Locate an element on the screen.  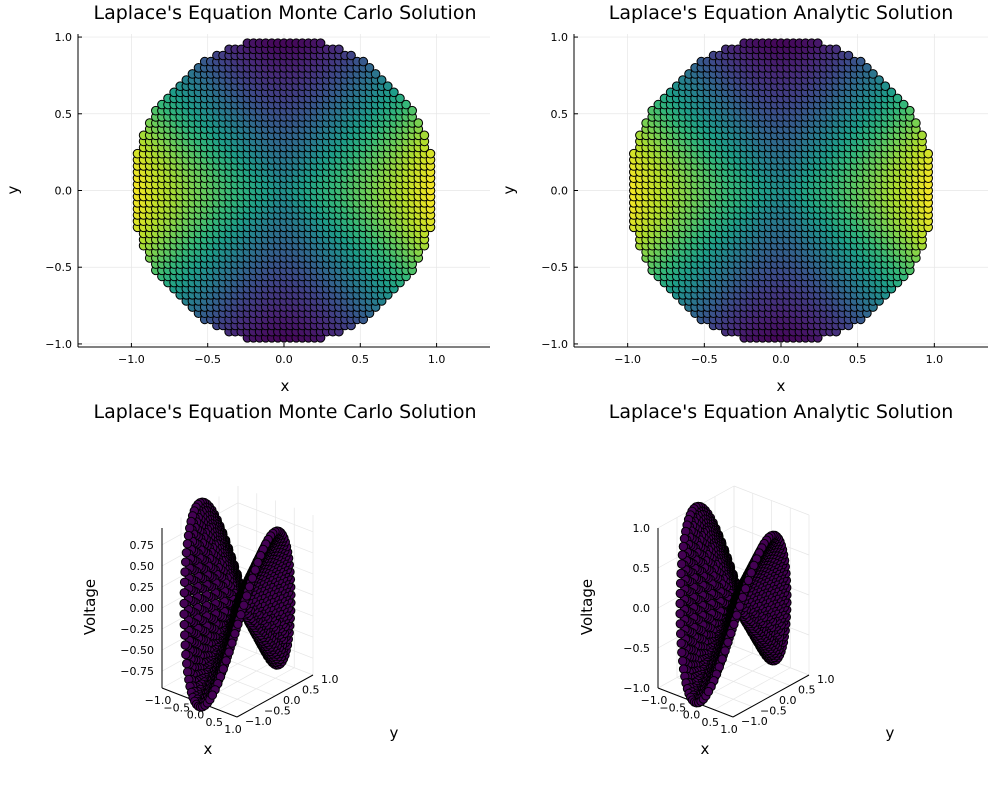
chart-title: Laplace's Equation Analytic Solution is located at coordinates (781, 13).